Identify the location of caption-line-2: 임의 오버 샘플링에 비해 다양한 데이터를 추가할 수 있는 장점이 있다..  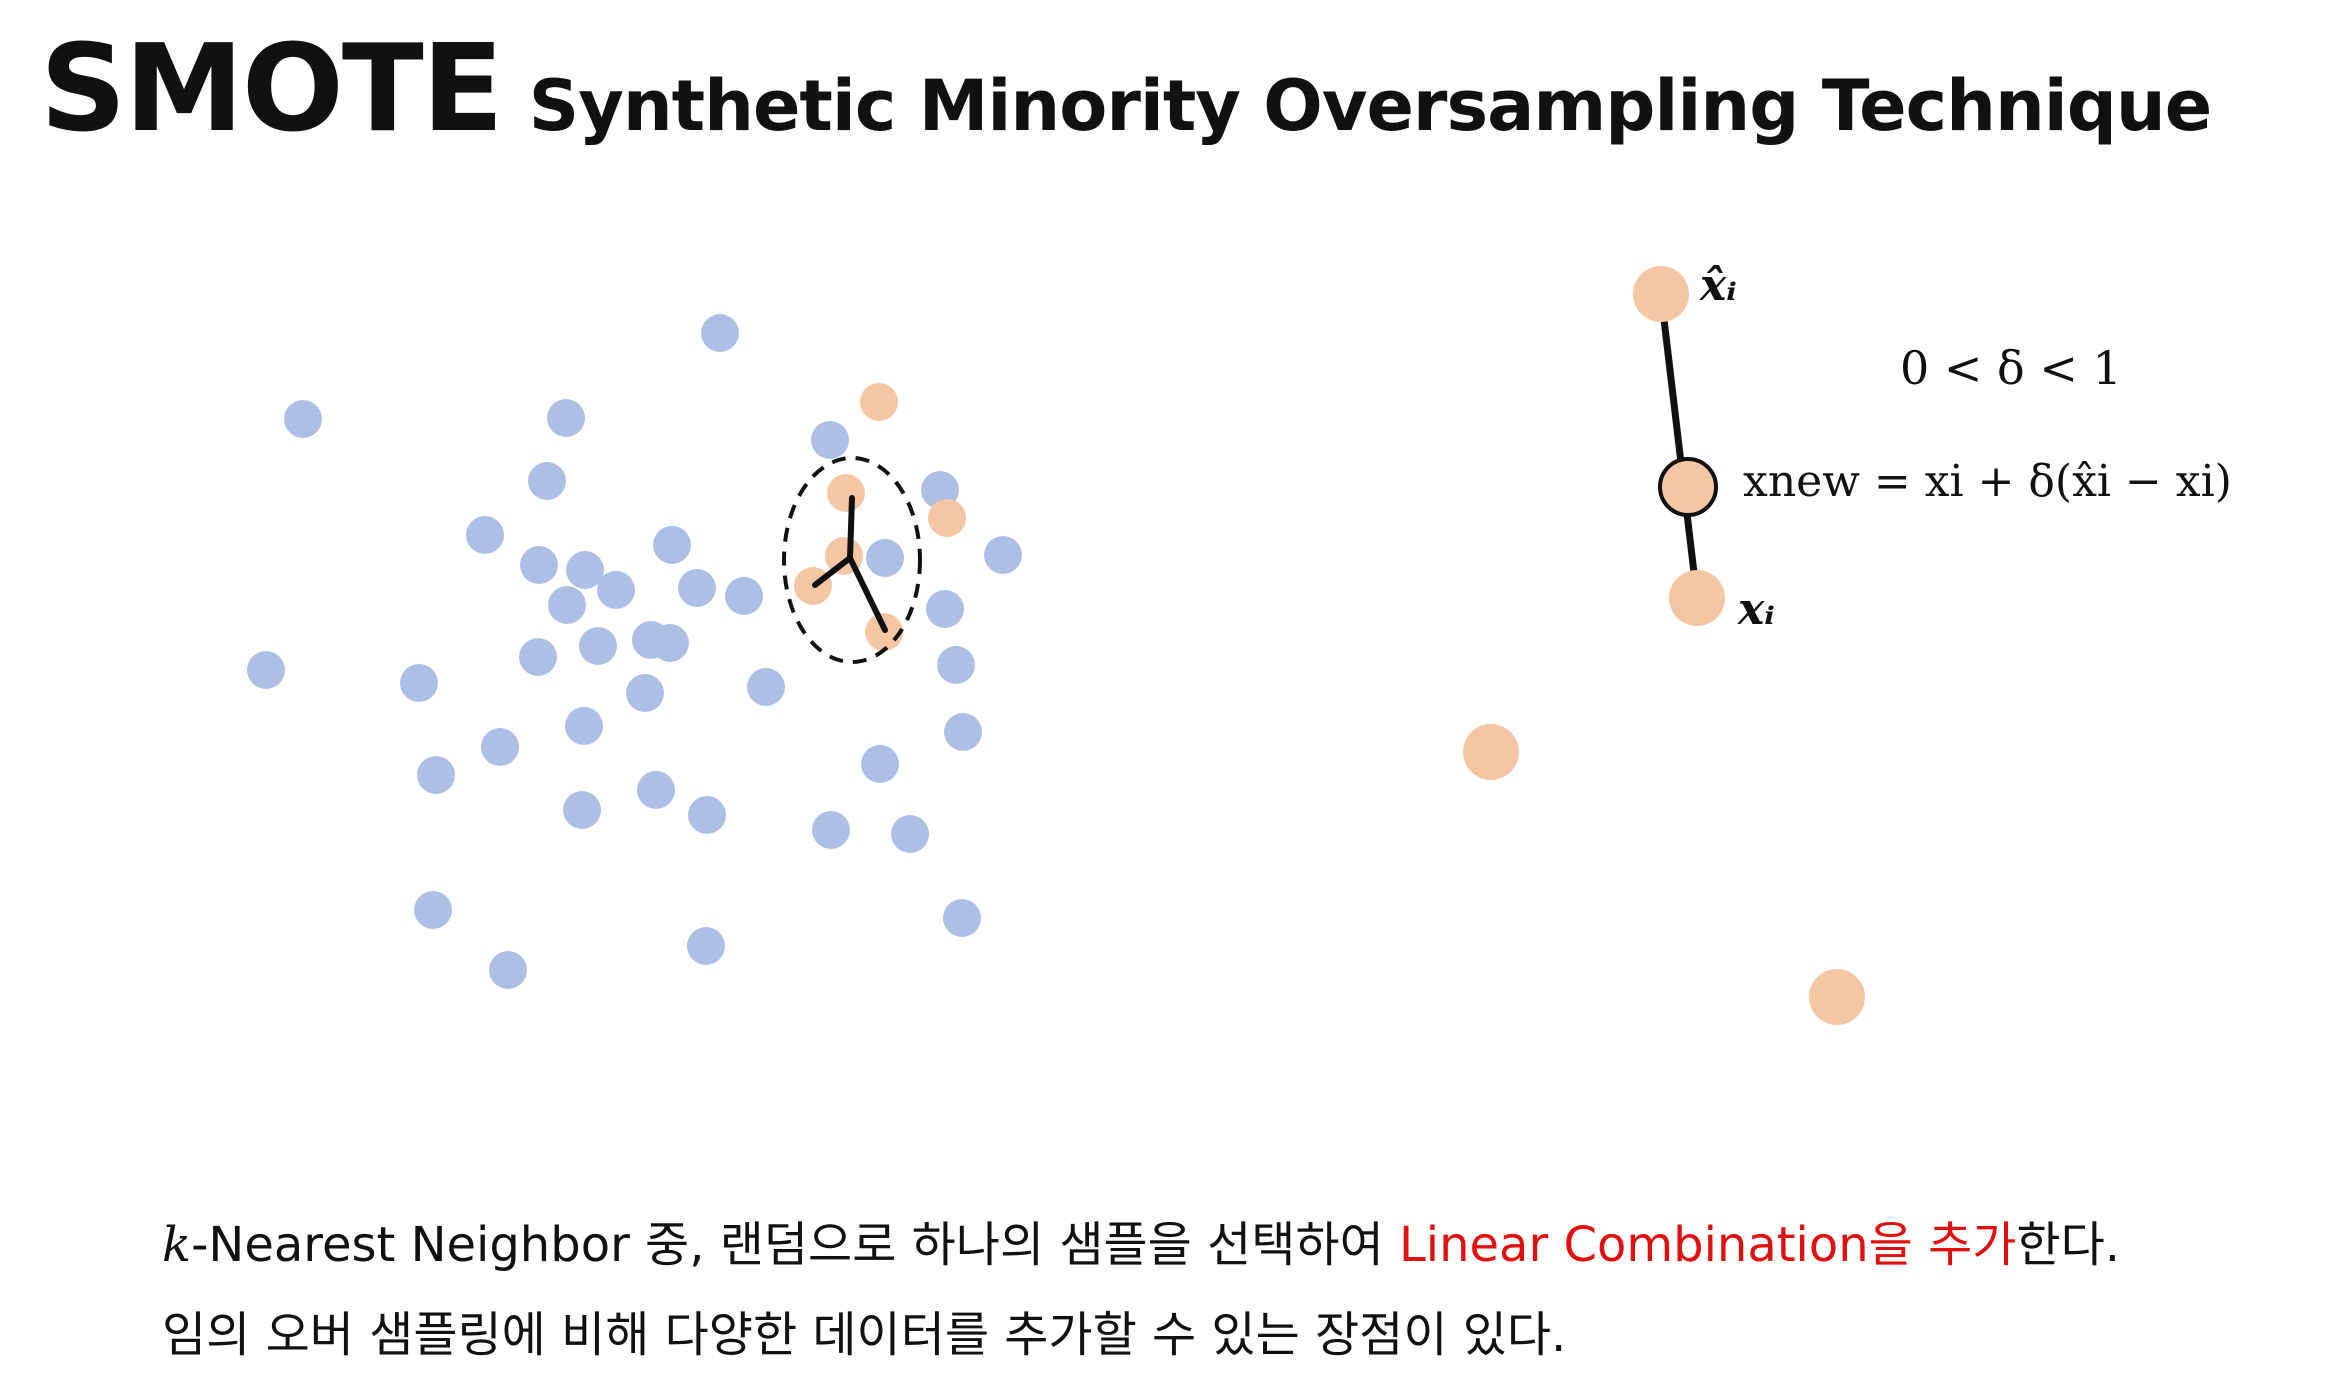
(864, 1335).